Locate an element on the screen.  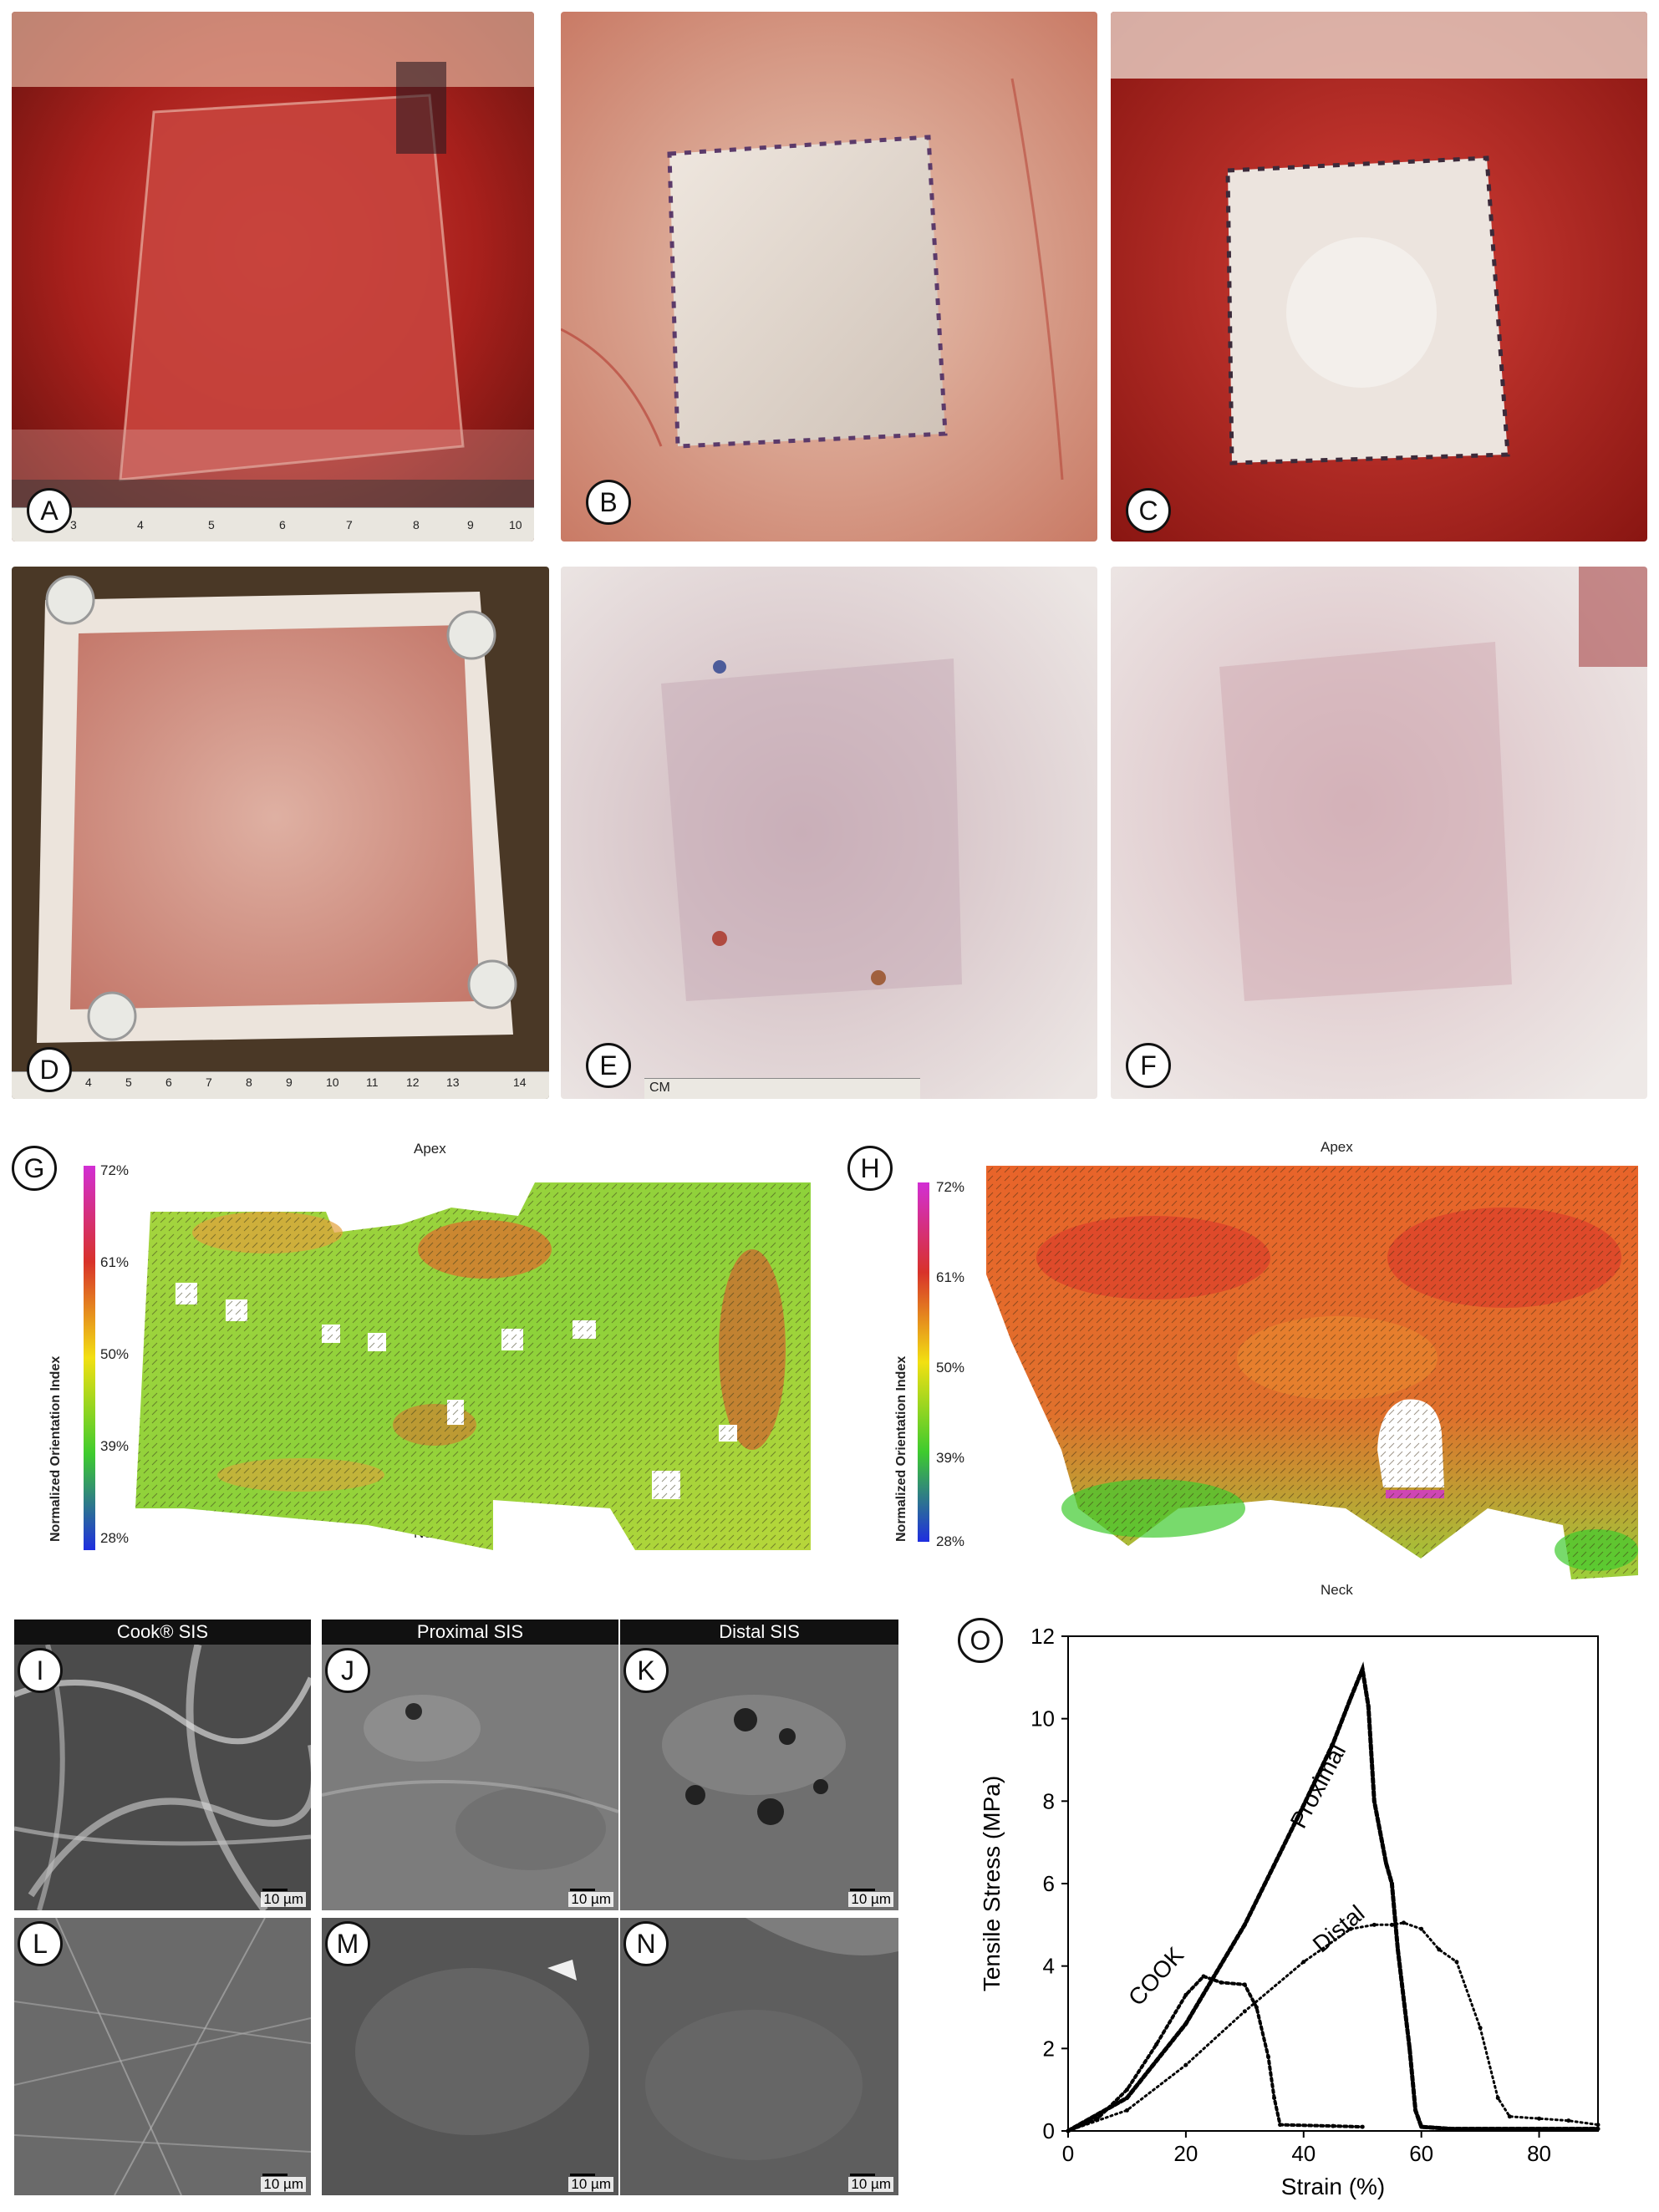
sem-image-j is located at coordinates (470, 1778).